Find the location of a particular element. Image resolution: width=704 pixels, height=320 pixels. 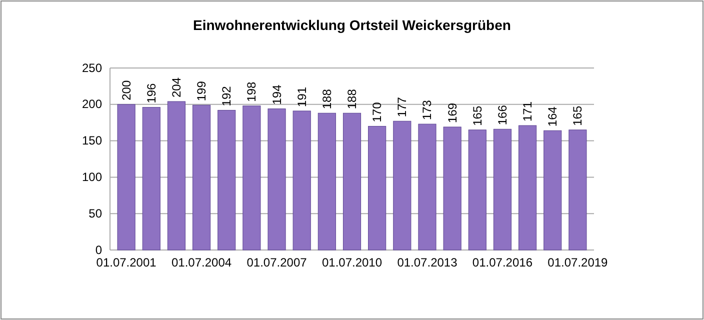

x-tick-label: 01.07.2013 is located at coordinates (427, 263).